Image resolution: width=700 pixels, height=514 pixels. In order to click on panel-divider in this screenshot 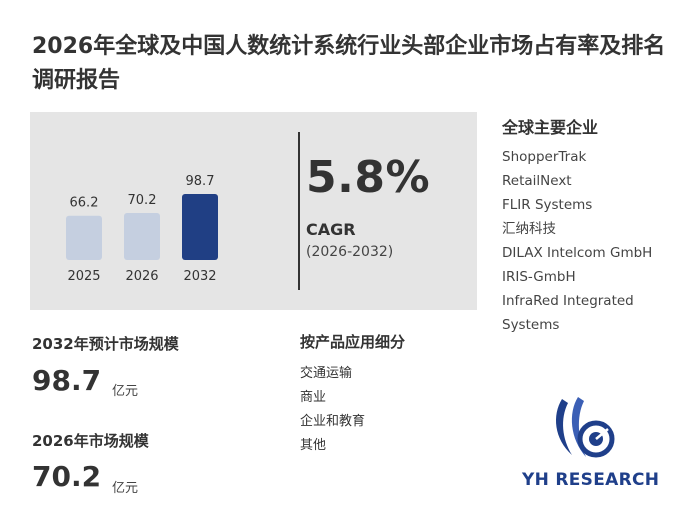, I will do `click(299, 211)`.